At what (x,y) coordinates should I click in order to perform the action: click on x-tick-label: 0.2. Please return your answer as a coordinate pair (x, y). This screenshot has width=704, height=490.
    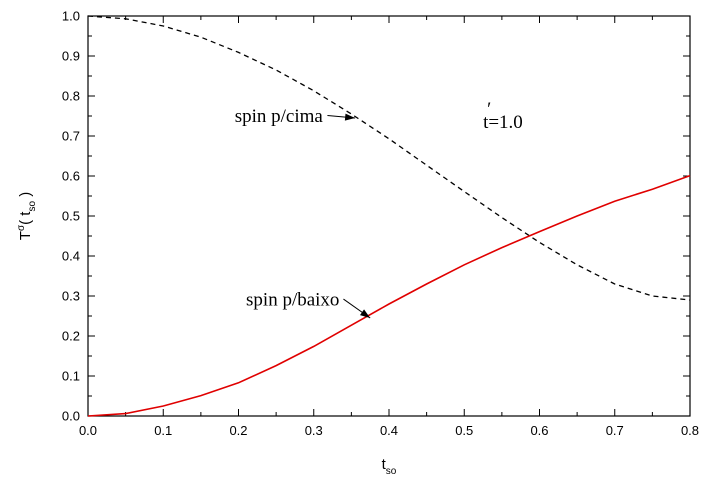
    Looking at the image, I should click on (238, 430).